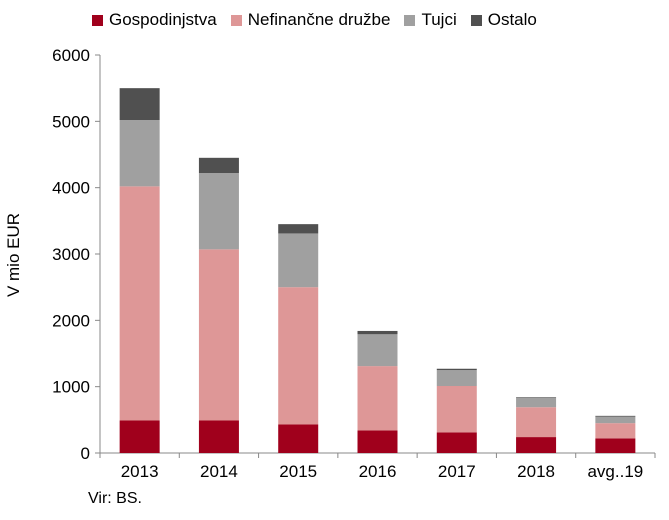 This screenshot has height=520, width=669. What do you see at coordinates (319, 19) in the screenshot?
I see `legend-label-nefinancne-druzbe: Nefinančne družbe` at bounding box center [319, 19].